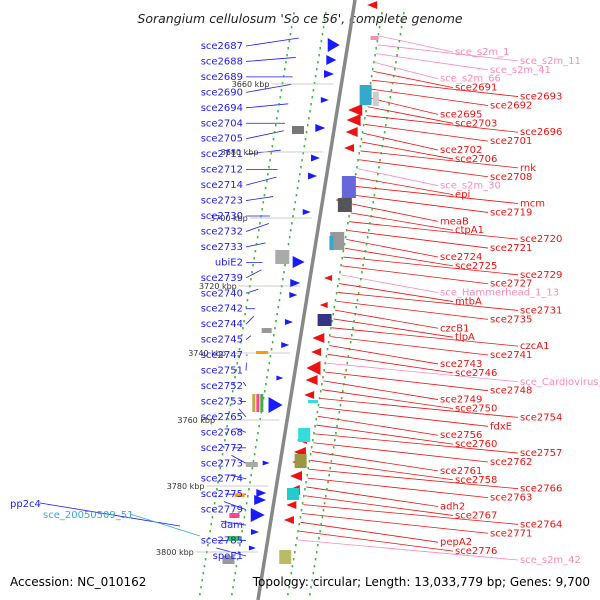 This screenshot has width=600, height=600. What do you see at coordinates (482, 52) in the screenshot?
I see `rna-label-right: sce_s2m_1` at bounding box center [482, 52].